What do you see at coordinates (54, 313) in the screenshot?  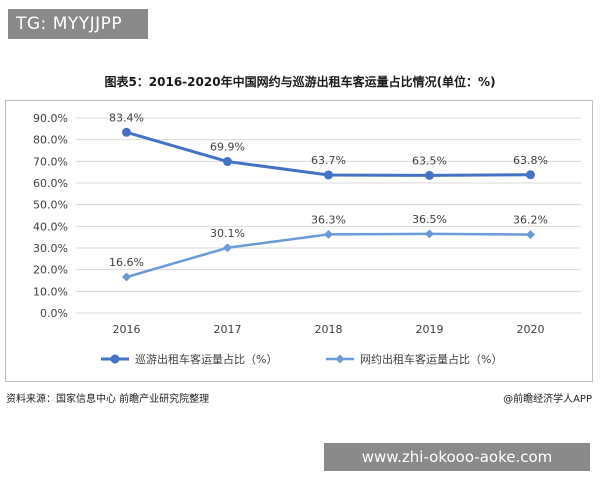 I see `y-tick-label: 0.0%` at bounding box center [54, 313].